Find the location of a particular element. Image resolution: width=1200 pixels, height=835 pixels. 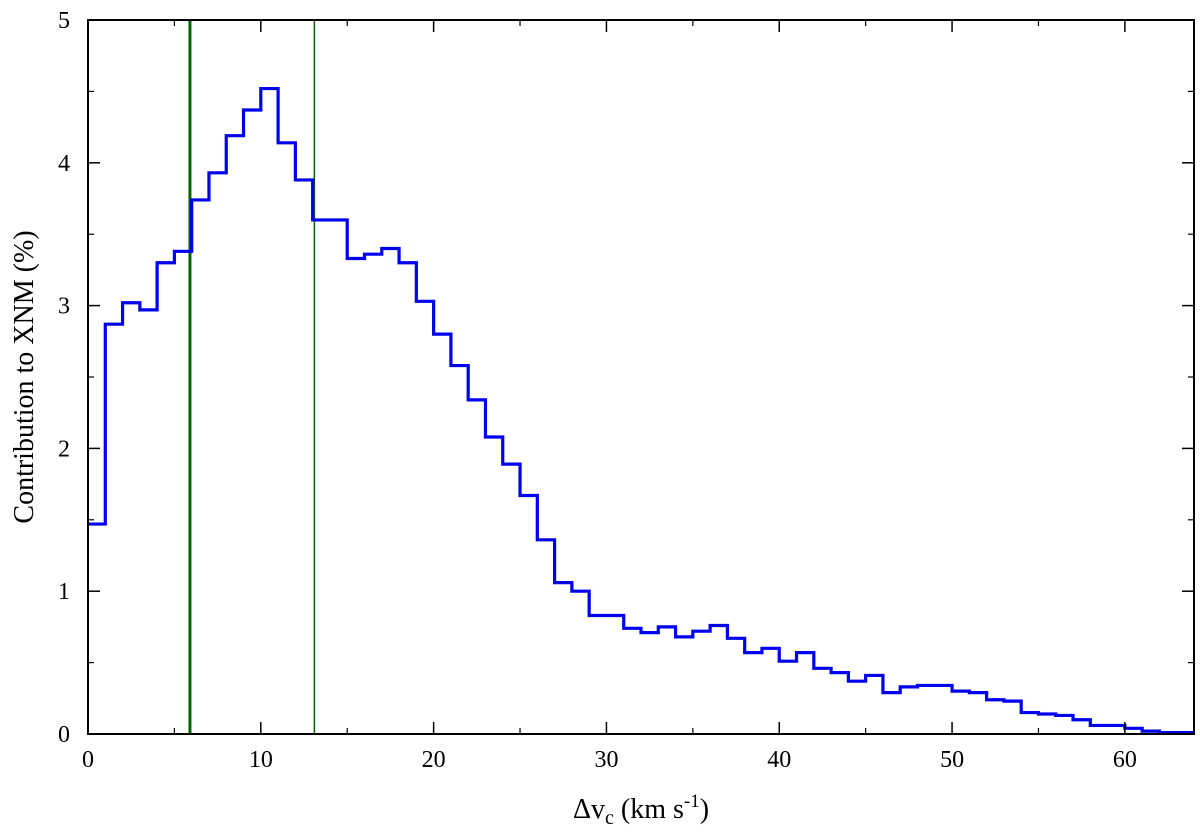

y-axis-label: Contribution to XNM (%) is located at coordinates (24, 376).